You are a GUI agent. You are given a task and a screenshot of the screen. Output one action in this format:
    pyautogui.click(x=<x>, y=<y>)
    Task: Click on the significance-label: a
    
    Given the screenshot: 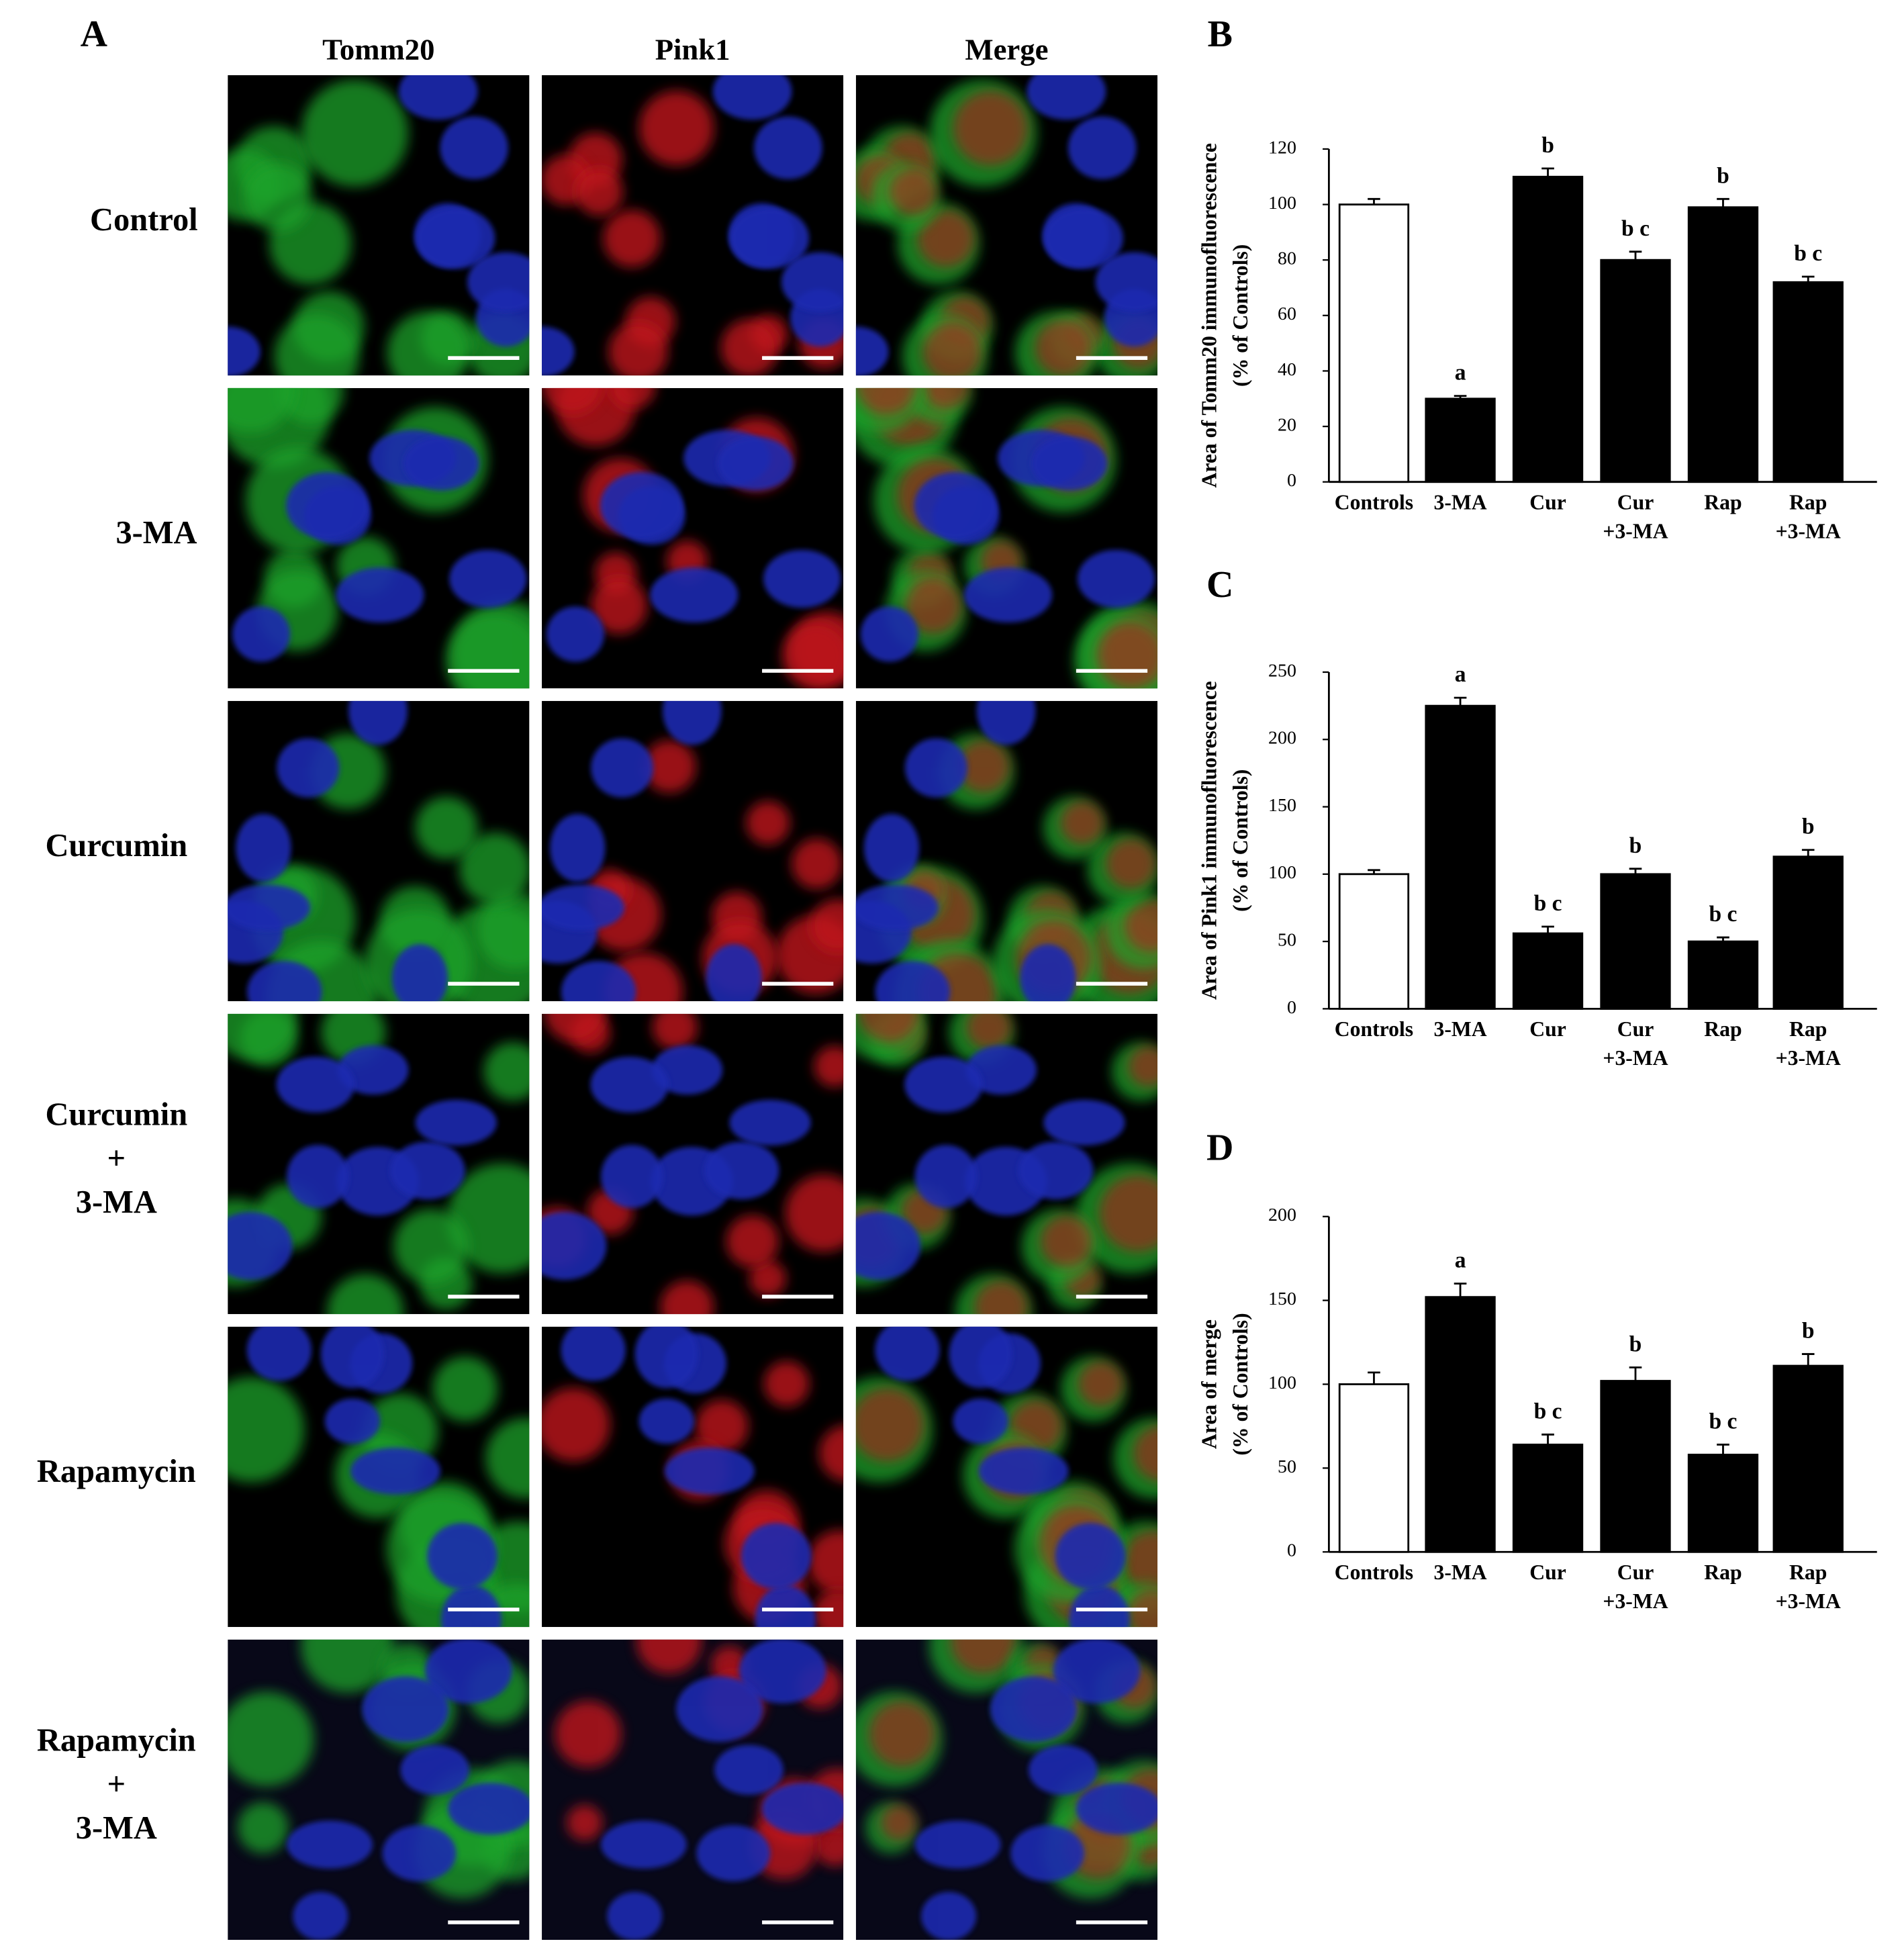 What is the action you would take?
    pyautogui.click(x=1460, y=373)
    